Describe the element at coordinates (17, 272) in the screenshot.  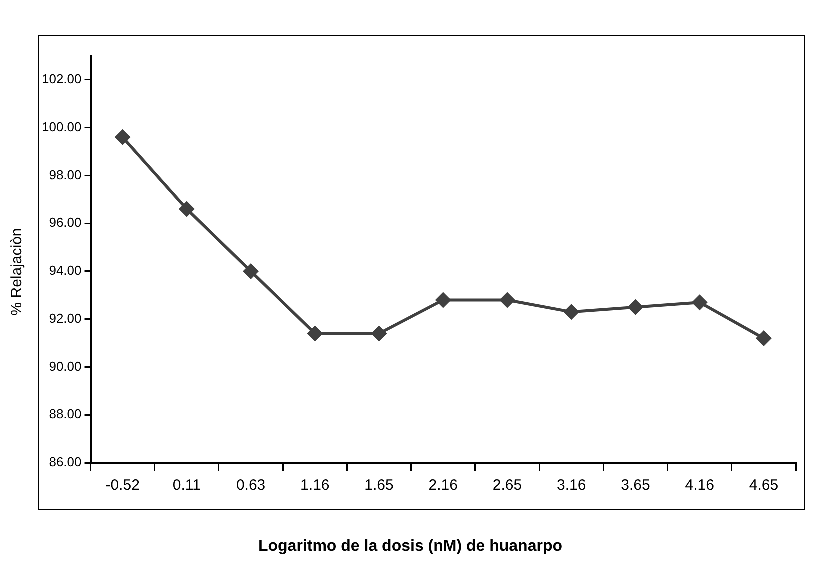
I see `y-axis-title: % Relajaciòn` at that location.